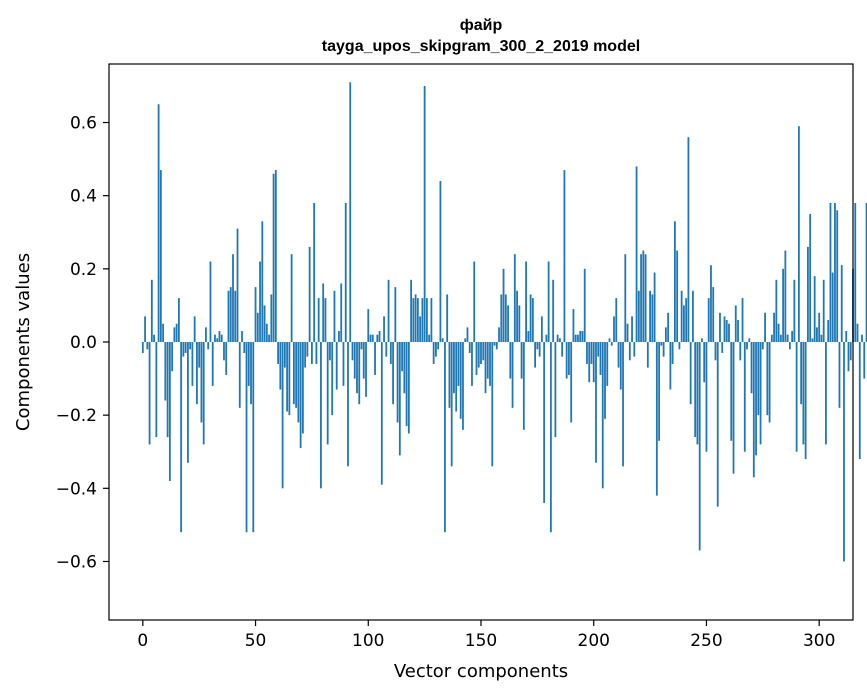  I want to click on y-axis-ticks: −0.6 −0.4 −0.2 0.0 0.2 0.4 0.6, so click(82, 343).